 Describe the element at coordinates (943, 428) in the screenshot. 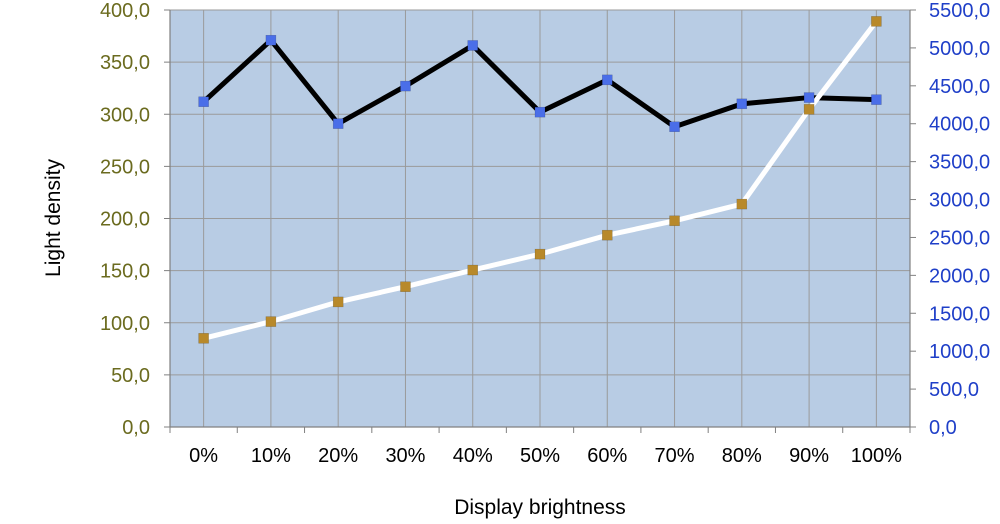

I see `right-tick-label: 0,0` at that location.